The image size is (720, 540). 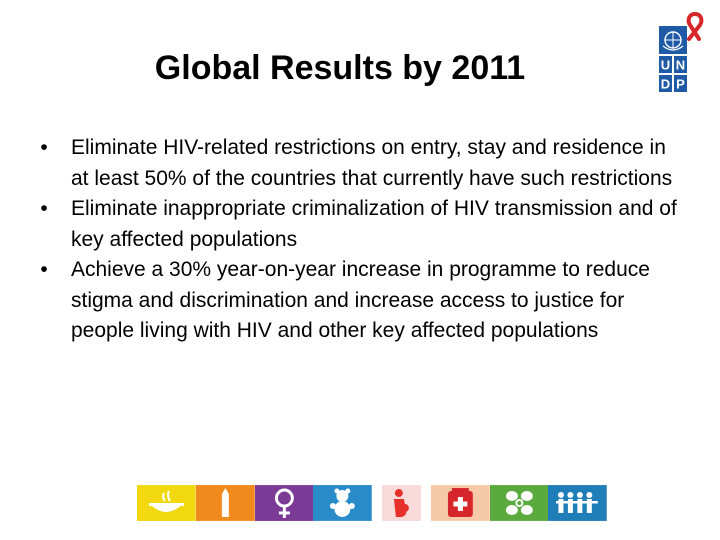 What do you see at coordinates (284, 503) in the screenshot?
I see `gender-equality-icon` at bounding box center [284, 503].